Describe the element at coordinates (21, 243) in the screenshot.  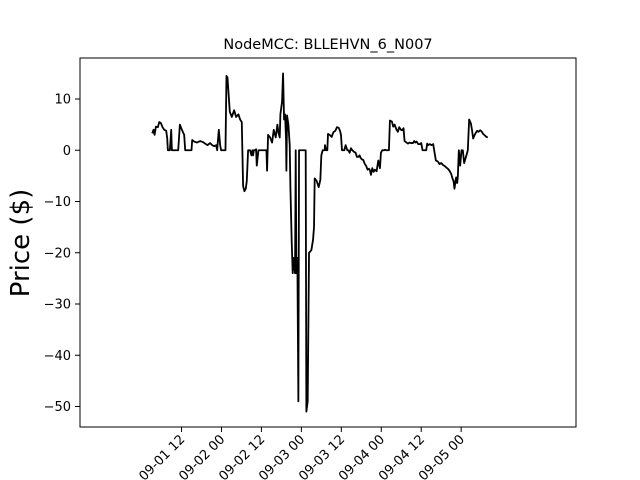
I see `y-axis-label: Price ($)` at that location.